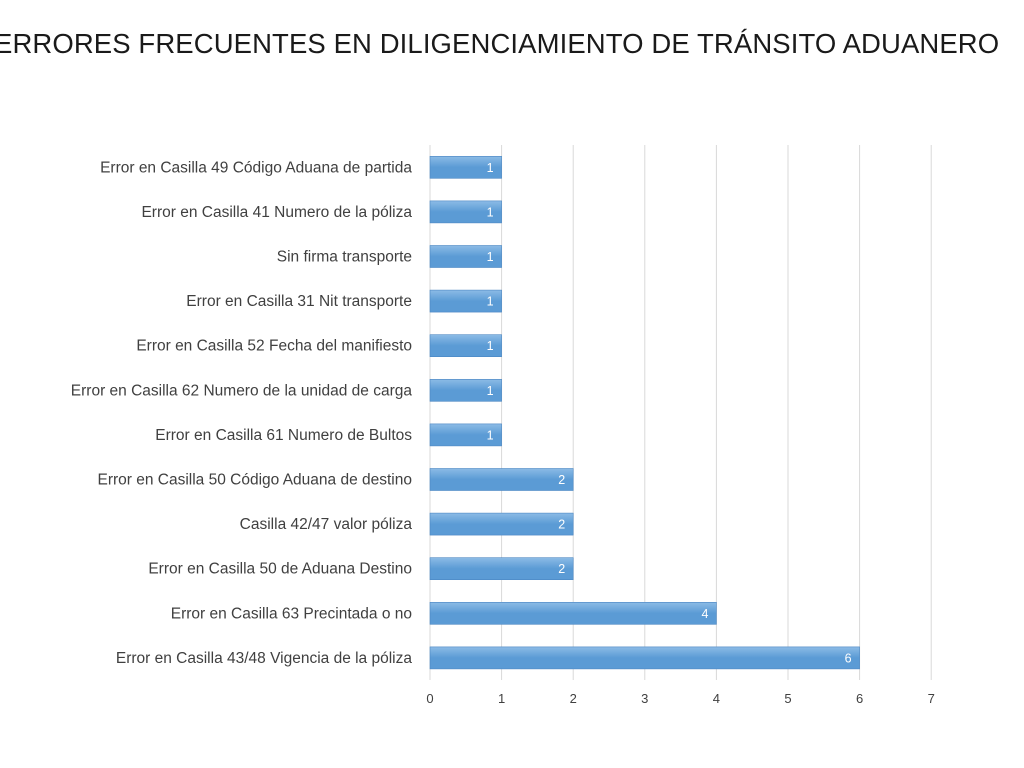 The image size is (1024, 768). Describe the element at coordinates (283, 435) in the screenshot. I see `category-label: Error en Casilla 61 Numero de Bultos` at that location.